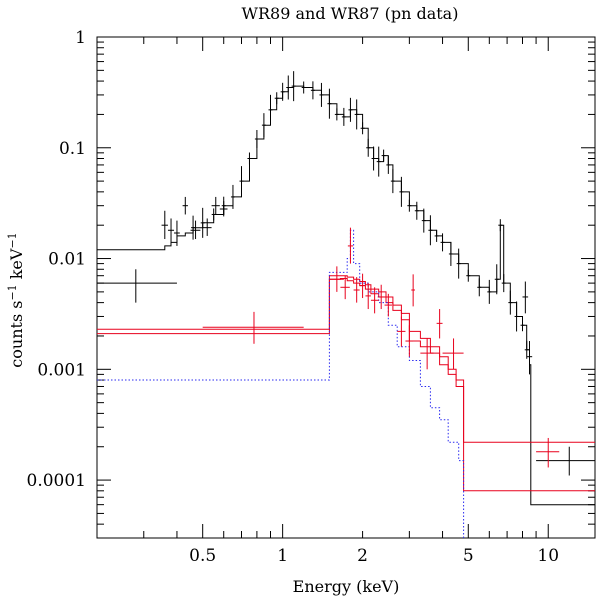 This screenshot has height=598, width=600. What do you see at coordinates (548, 556) in the screenshot?
I see `x-tick-label: 10` at bounding box center [548, 556].